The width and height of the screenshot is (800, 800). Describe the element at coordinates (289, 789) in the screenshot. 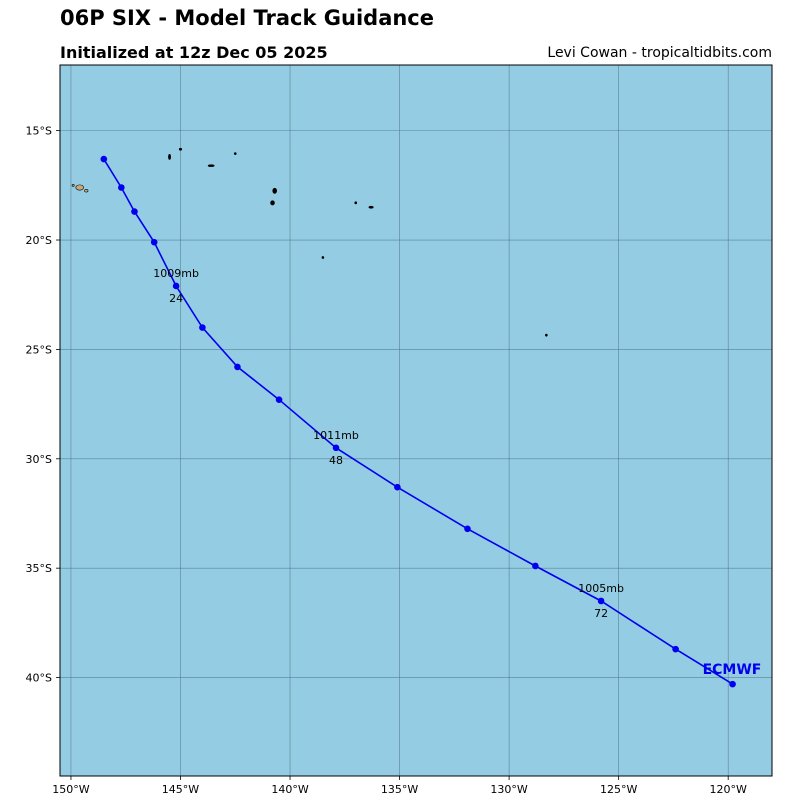

I see `lon-tick-label: 140°W` at that location.